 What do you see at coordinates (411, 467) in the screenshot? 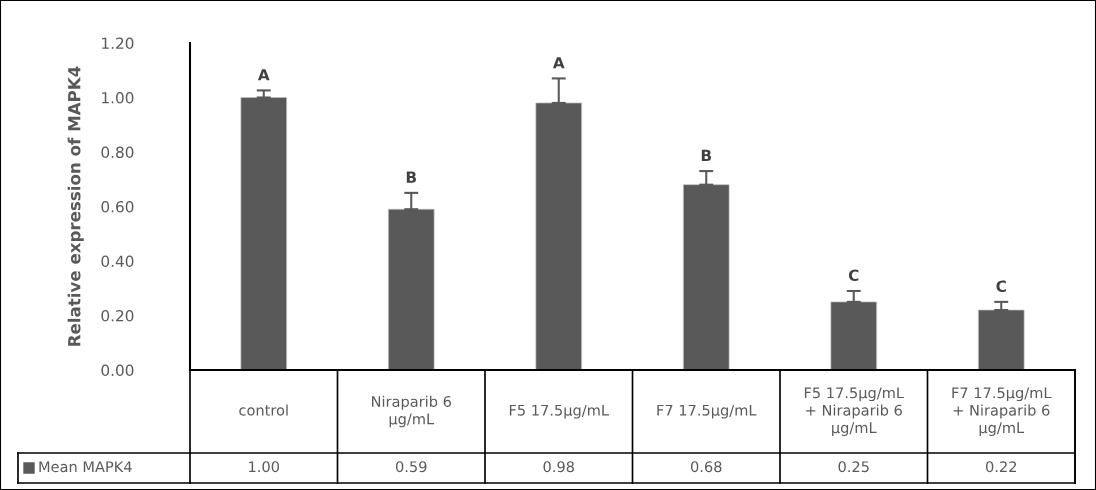
I see `data-label: 0.59` at bounding box center [411, 467].